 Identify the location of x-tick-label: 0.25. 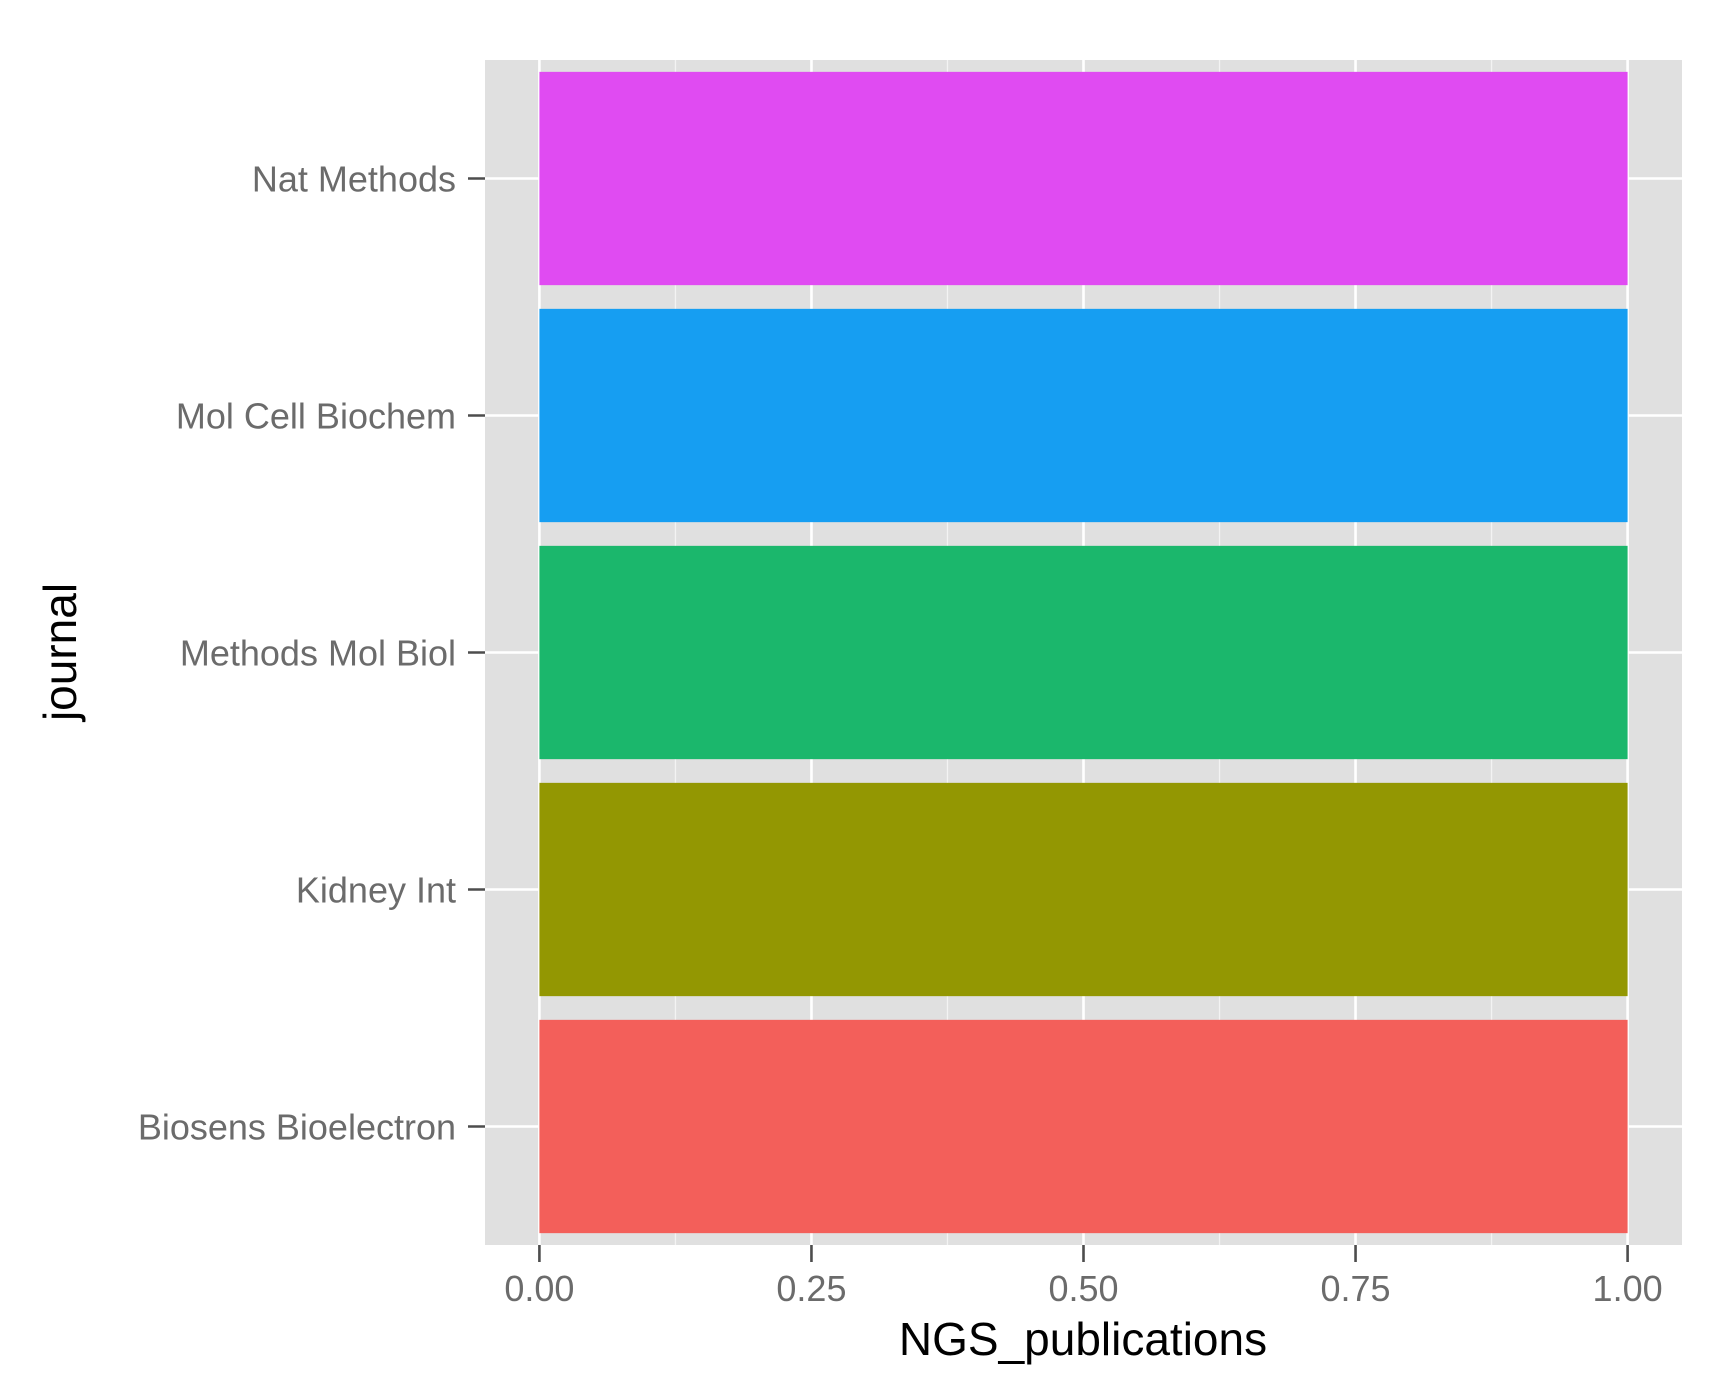
(811, 1288).